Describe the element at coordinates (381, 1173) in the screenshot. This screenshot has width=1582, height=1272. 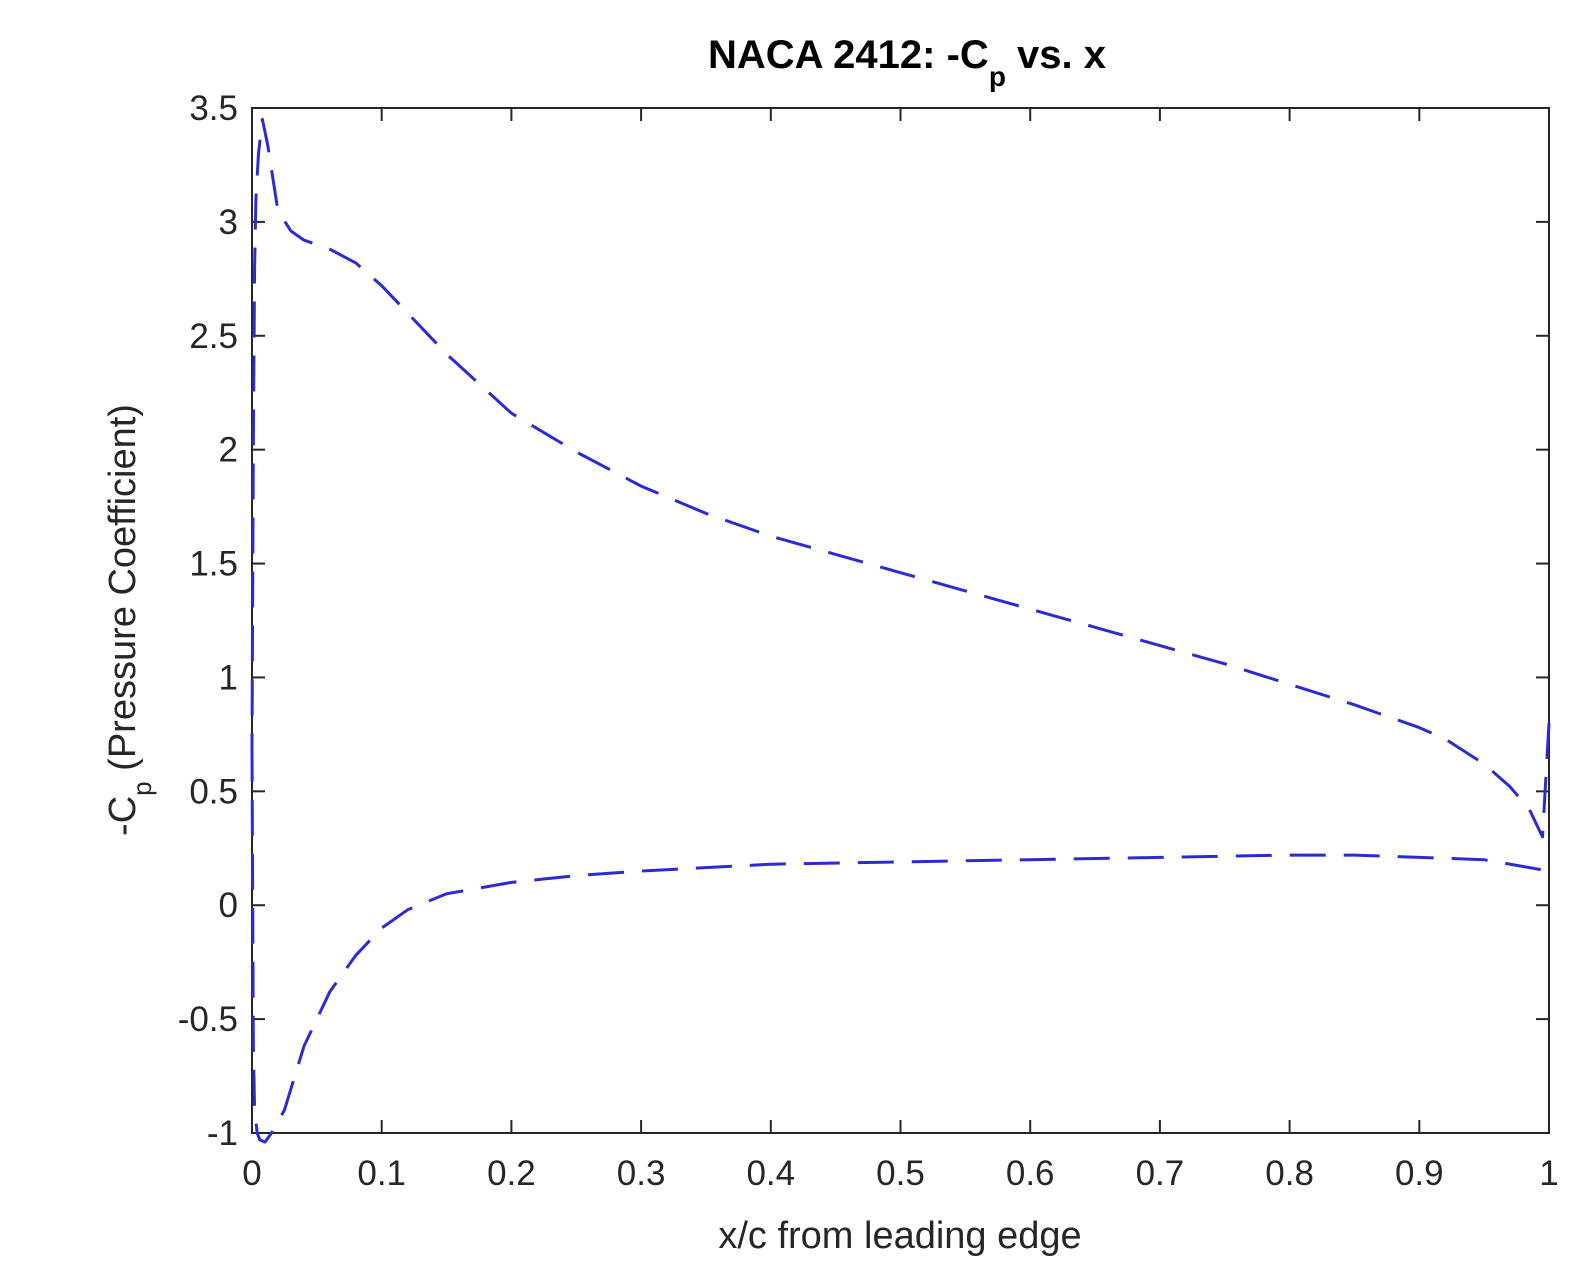
I see `x-tick-label: 0.1` at that location.